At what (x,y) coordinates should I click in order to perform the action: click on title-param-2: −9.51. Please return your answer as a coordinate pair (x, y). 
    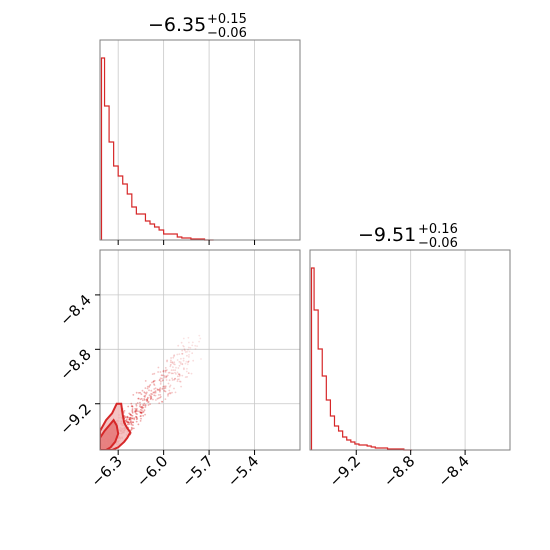
    Looking at the image, I should click on (387, 235).